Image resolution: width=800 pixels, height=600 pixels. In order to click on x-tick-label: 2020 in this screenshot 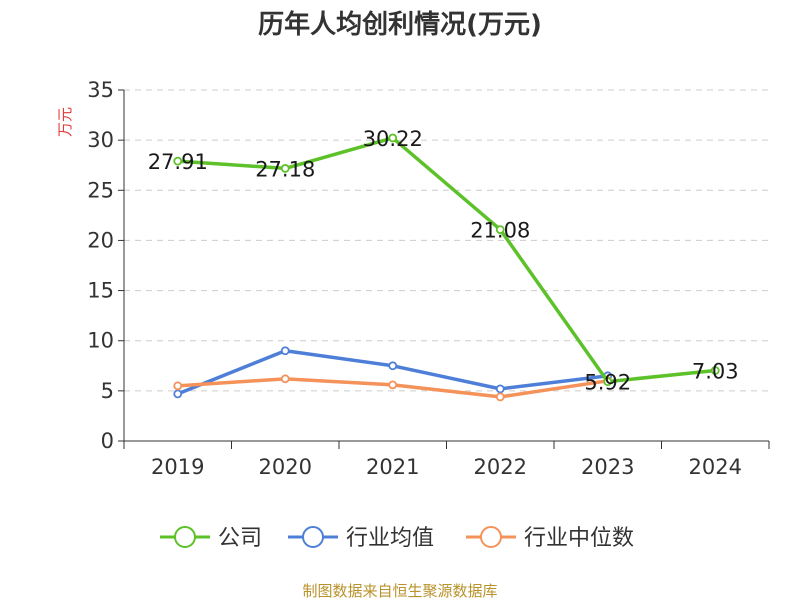, I will do `click(285, 467)`.